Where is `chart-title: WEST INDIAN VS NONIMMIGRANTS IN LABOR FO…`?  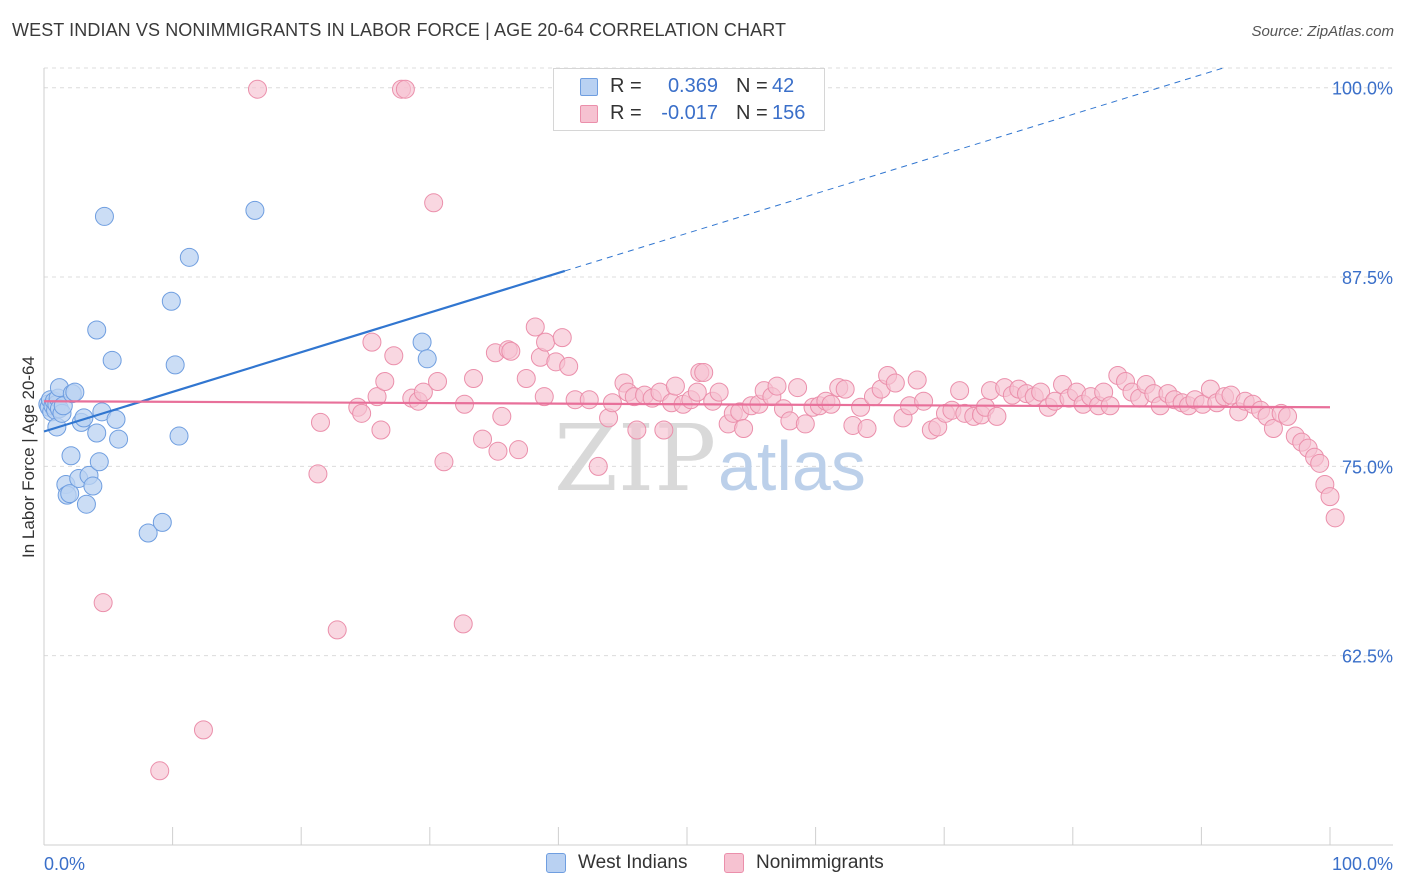 chart-title: WEST INDIAN VS NONIMMIGRANTS IN LABOR FO… is located at coordinates (399, 30).